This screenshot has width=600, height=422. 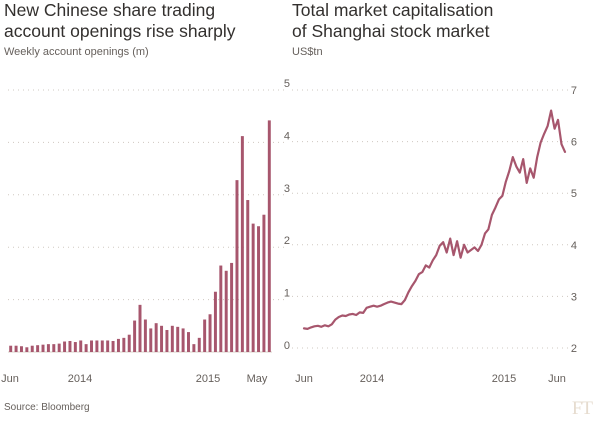 I want to click on source-note: Source: Bloomberg, so click(x=47, y=407).